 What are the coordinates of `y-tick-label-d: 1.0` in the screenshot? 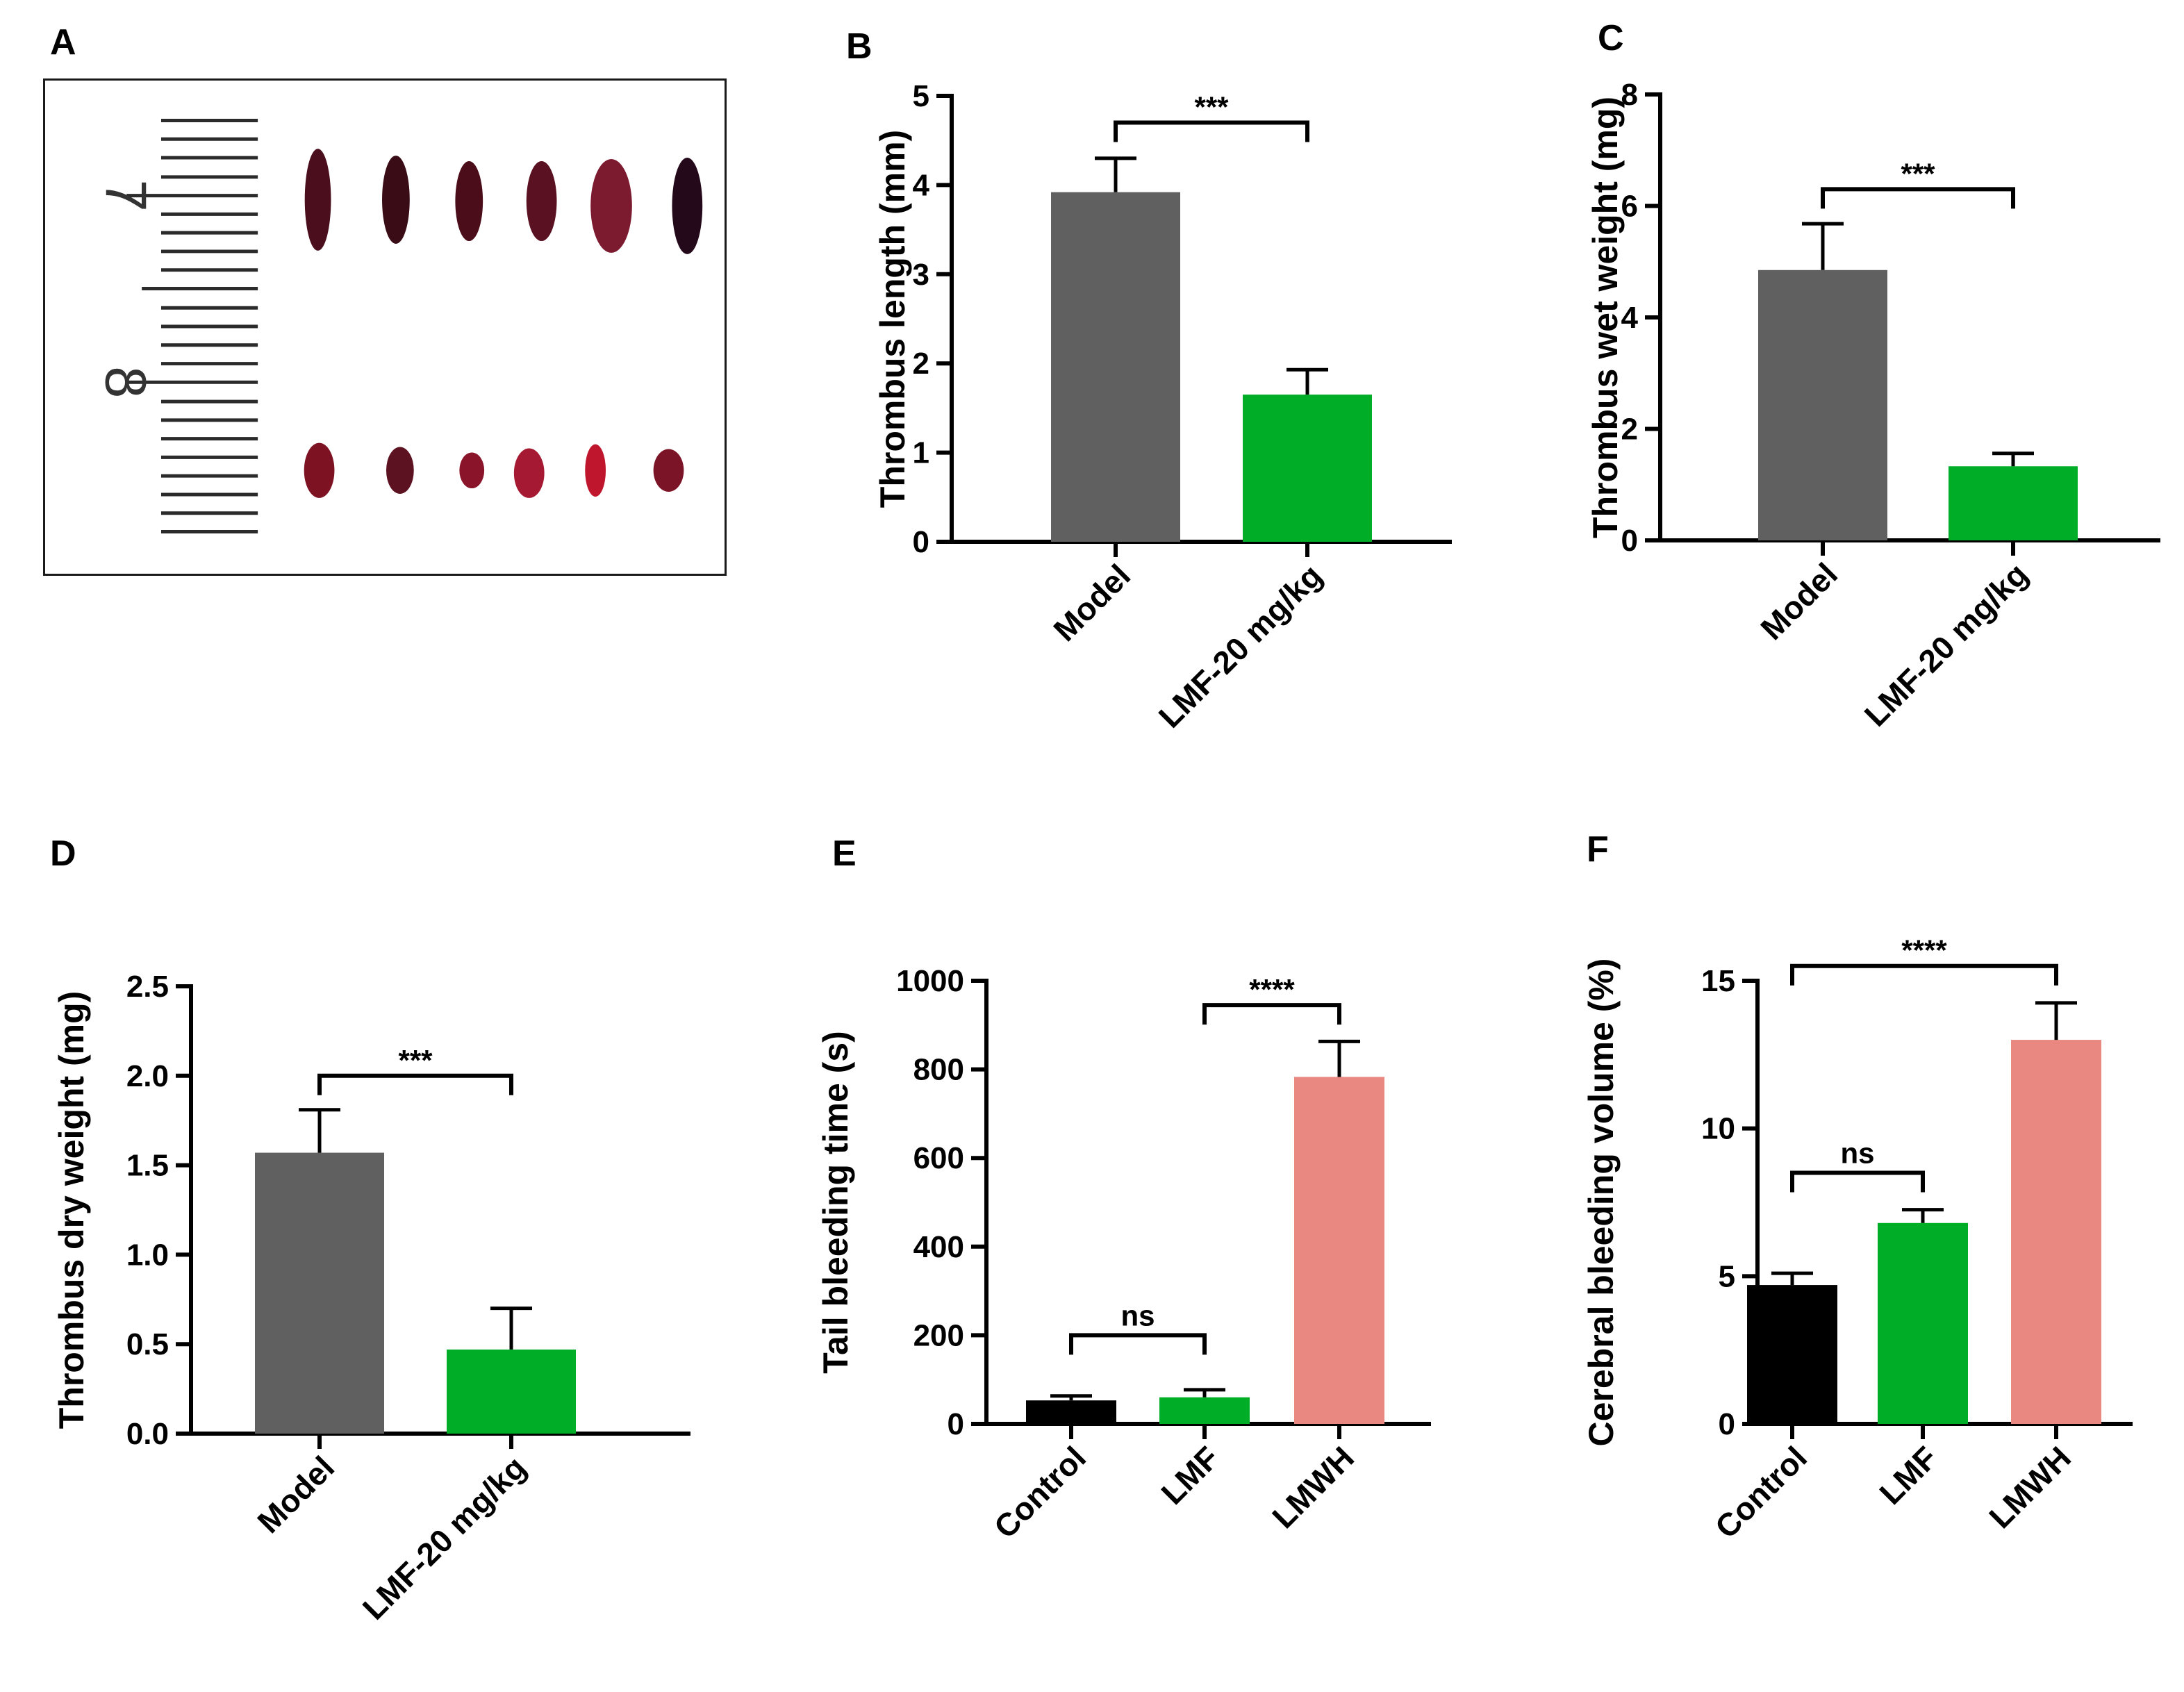 It's located at (148, 1255).